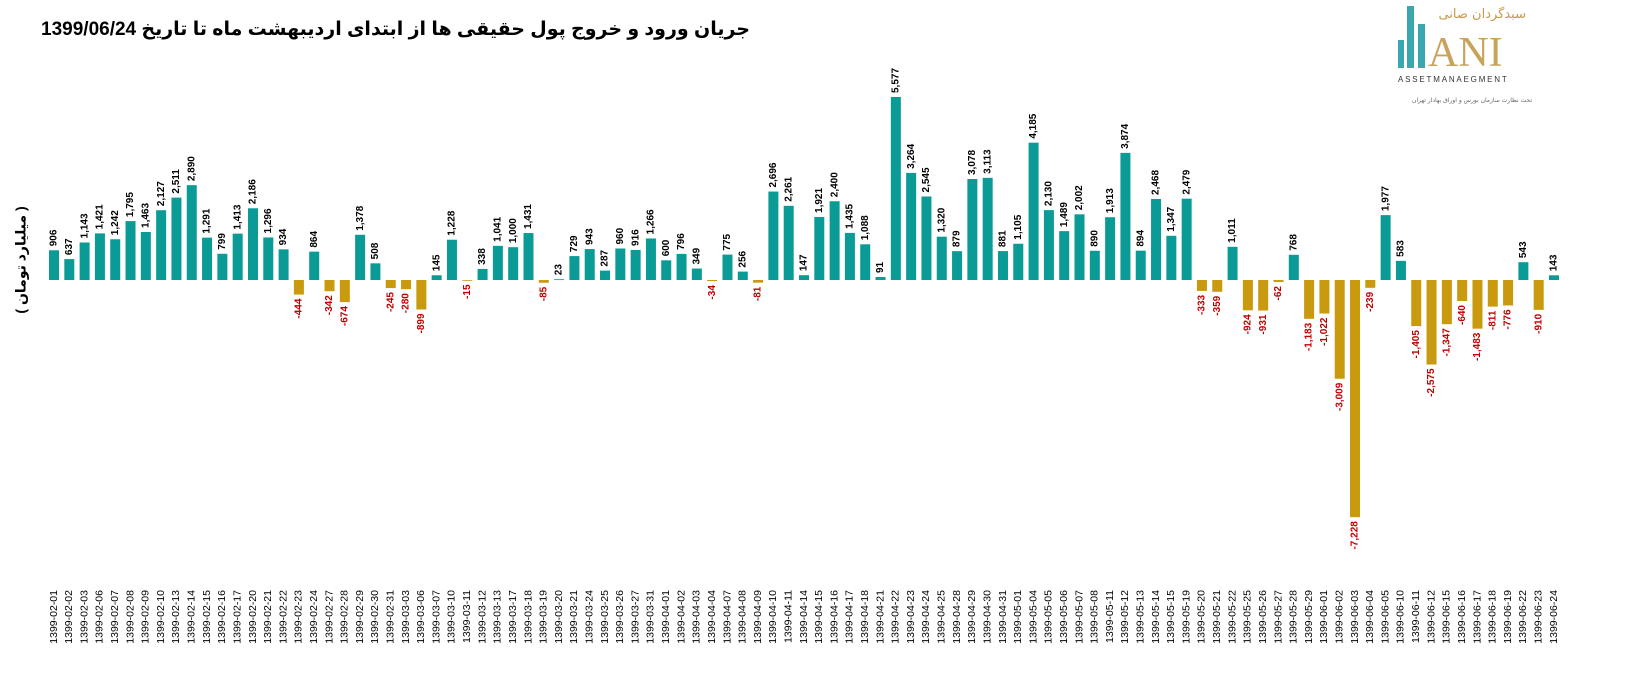 This screenshot has width=1627, height=682. What do you see at coordinates (1410, 37) in the screenshot?
I see `logo-bar` at bounding box center [1410, 37].